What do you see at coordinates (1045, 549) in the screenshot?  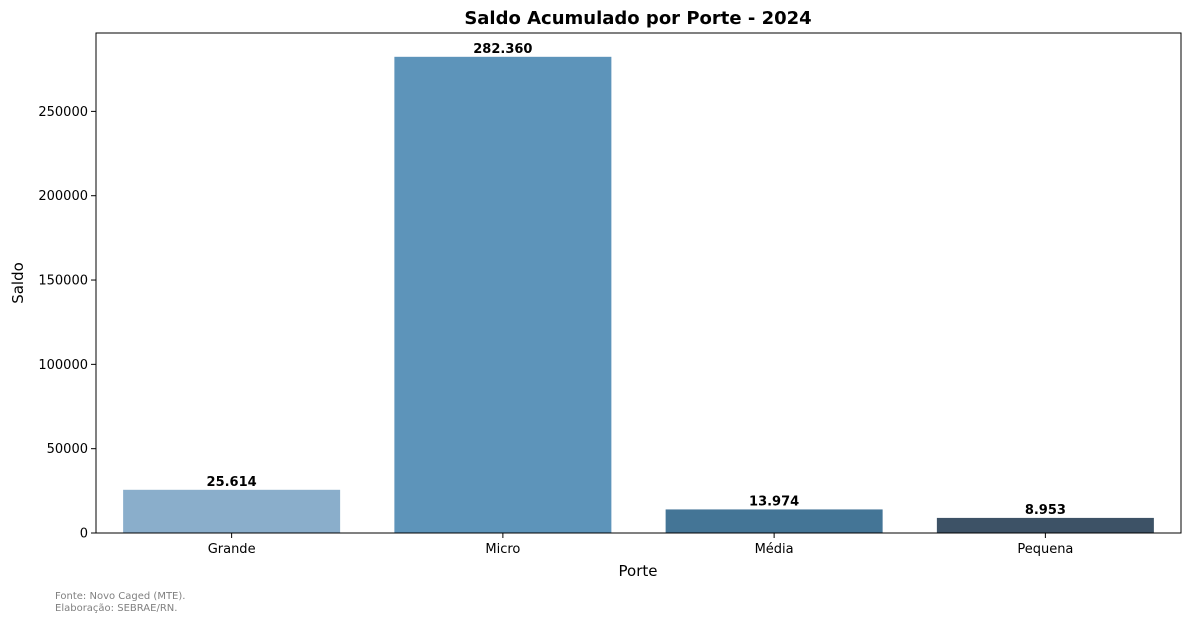 I see `x-tick-label-pequena: Pequena` at bounding box center [1045, 549].